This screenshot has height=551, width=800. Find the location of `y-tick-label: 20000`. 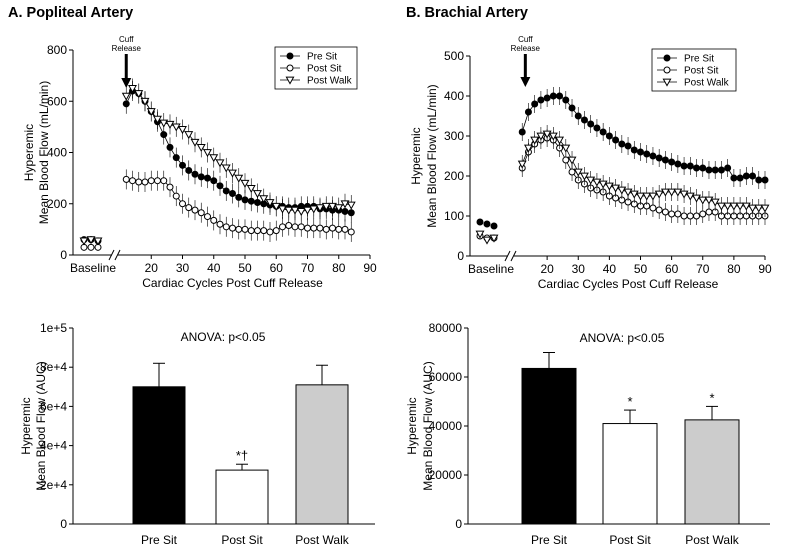

y-tick-label: 20000 is located at coordinates (446, 475).